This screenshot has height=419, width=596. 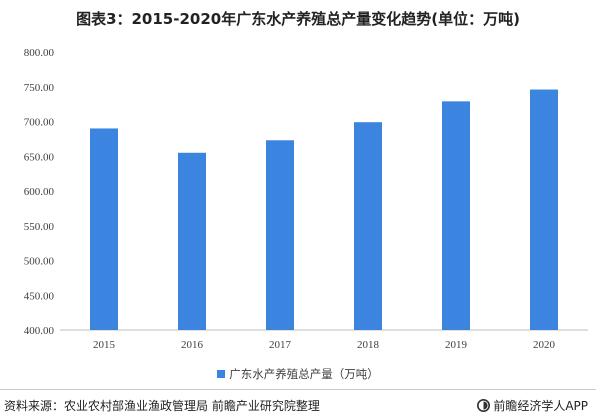 What do you see at coordinates (39, 157) in the screenshot?
I see `y-tick-label: 650.00` at bounding box center [39, 157].